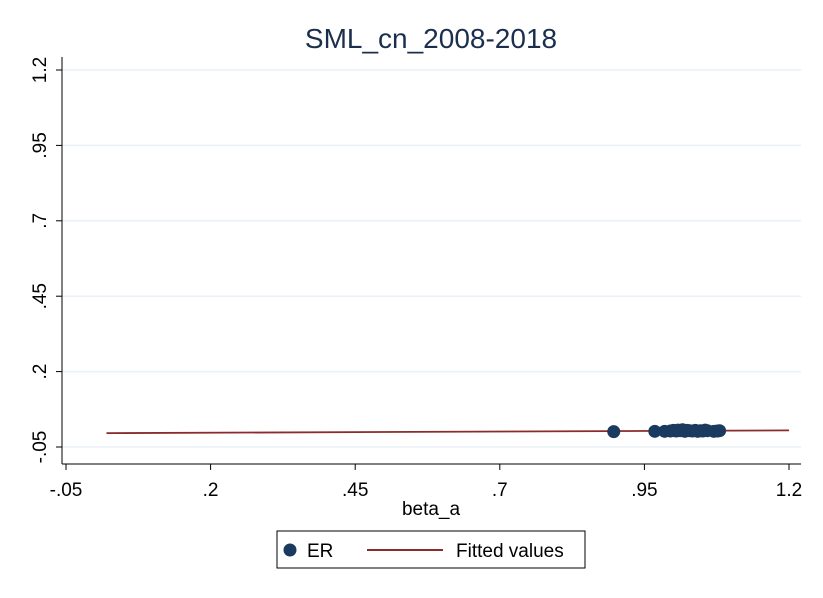  What do you see at coordinates (40, 296) in the screenshot?
I see `y-tick-label: .45` at bounding box center [40, 296].